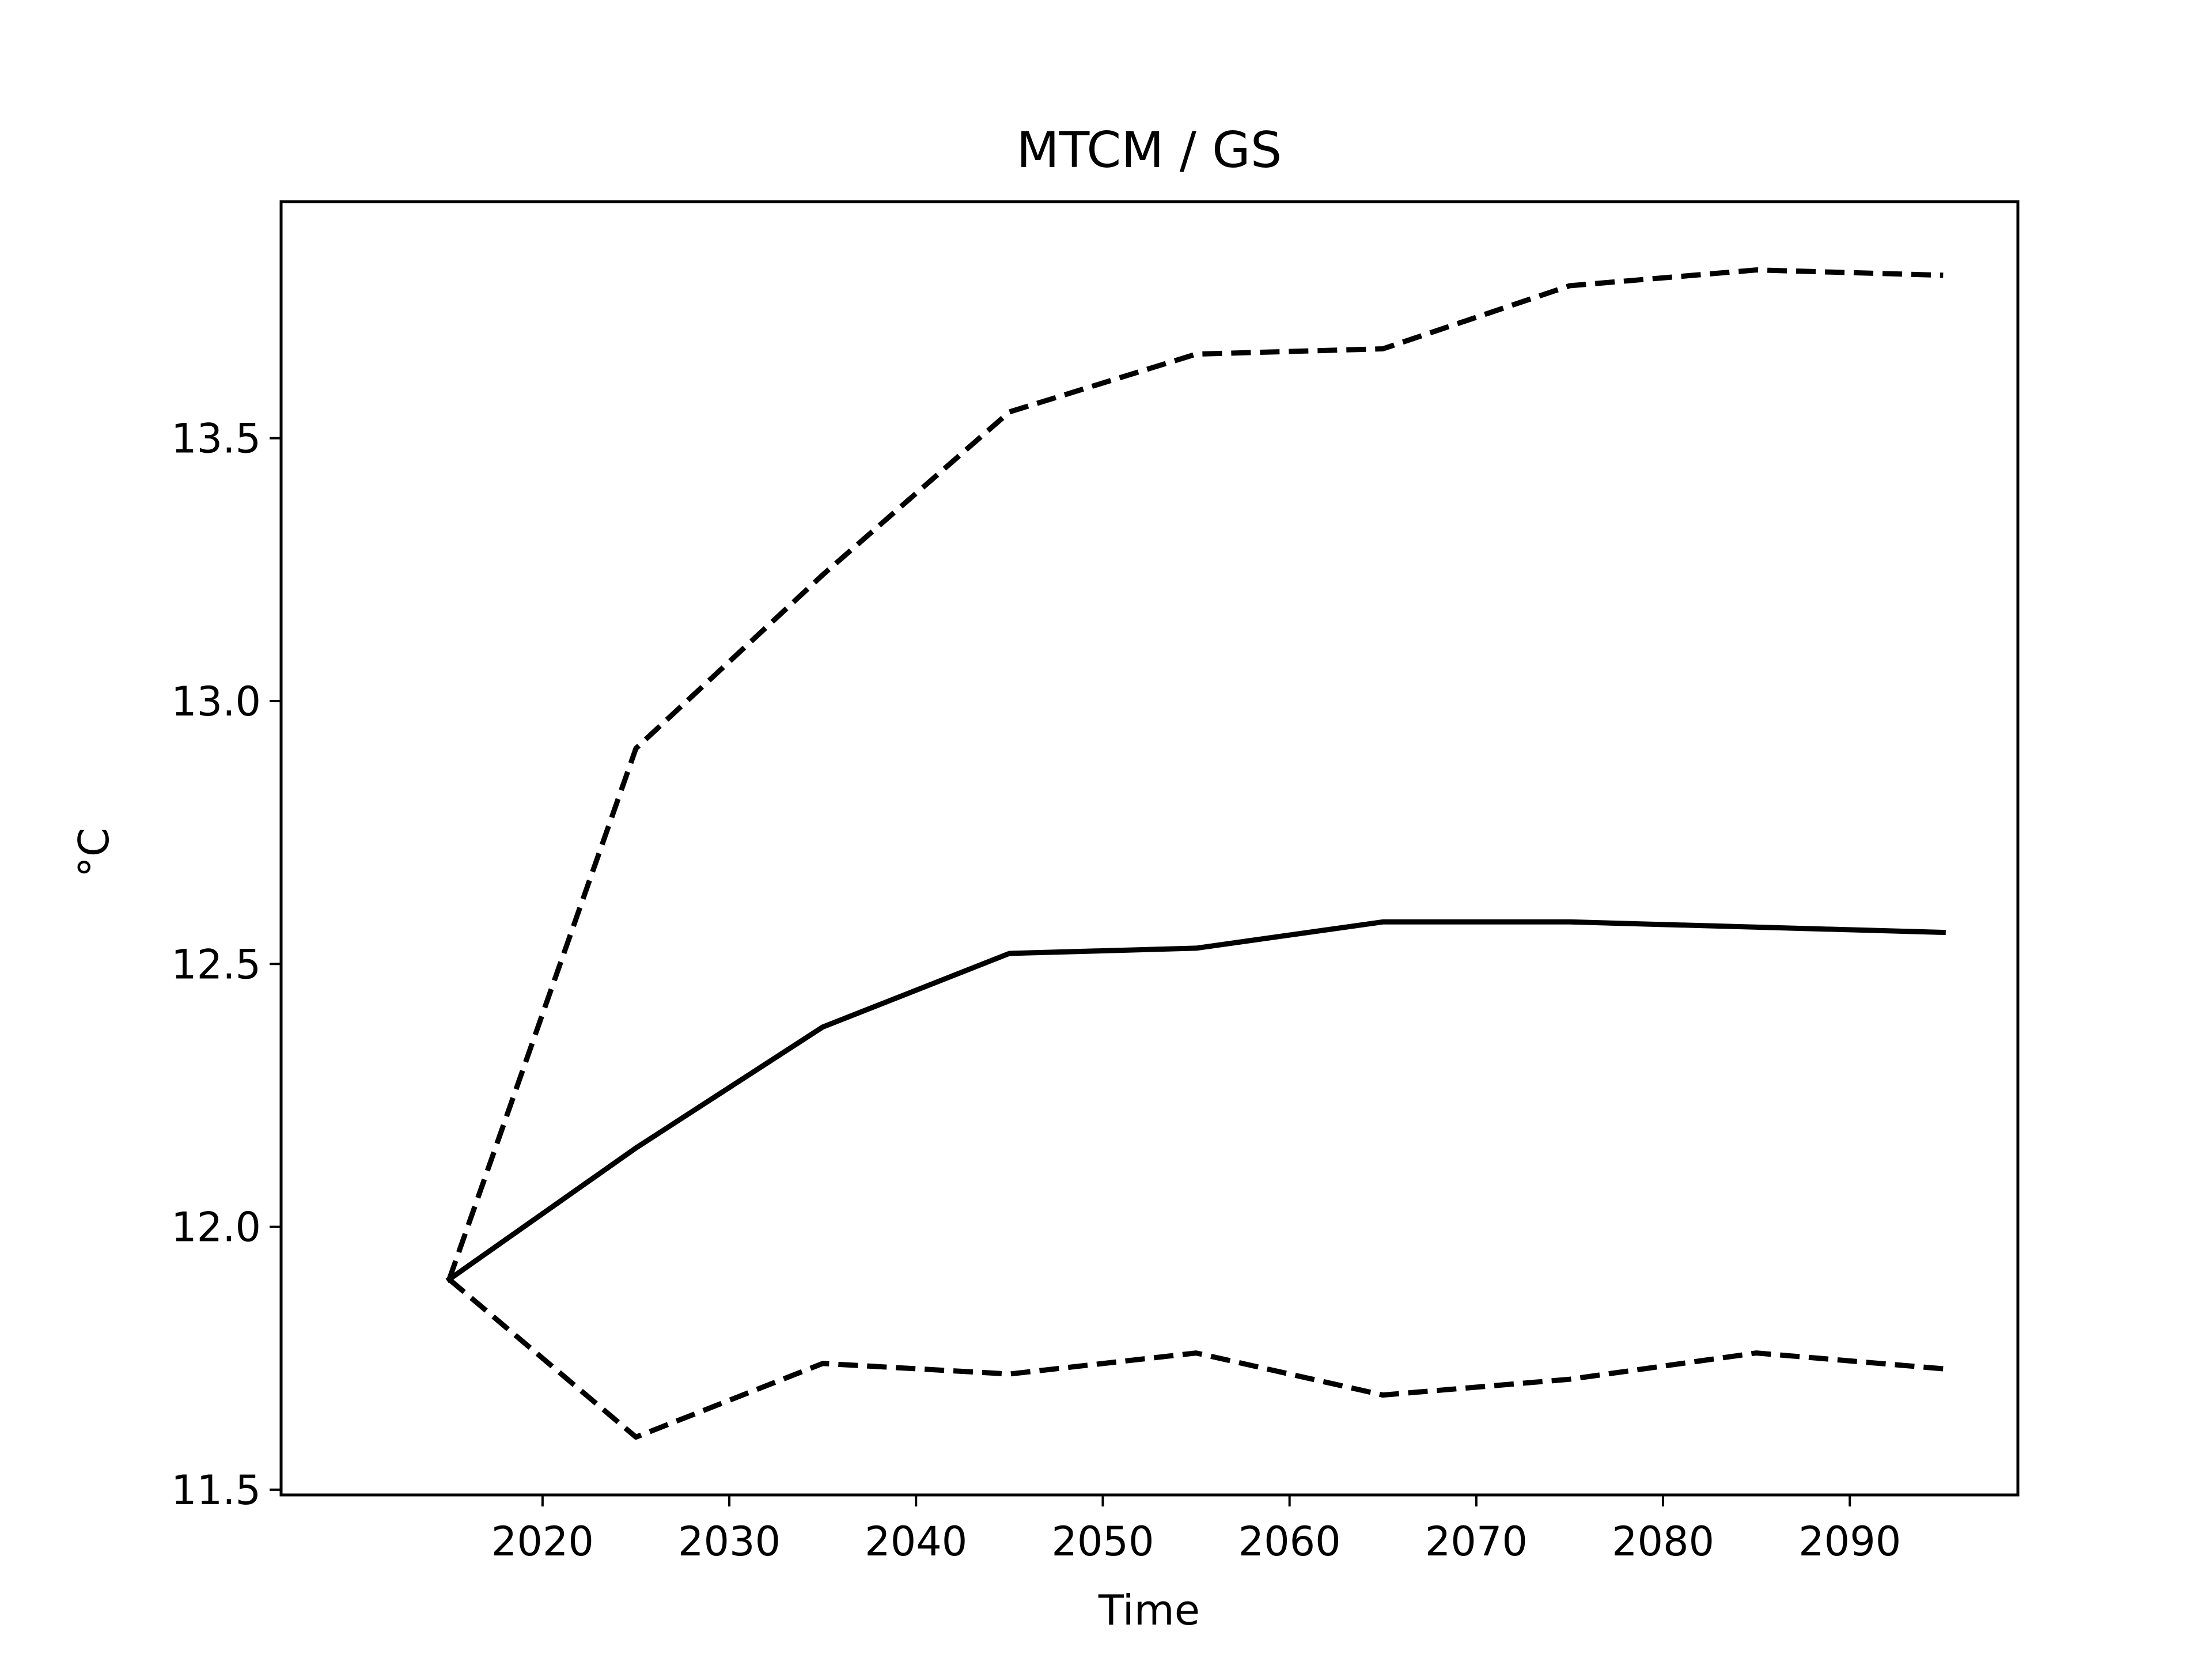 This screenshot has width=2212, height=1662. I want to click on y-tick-label: 12.0, so click(216, 1227).